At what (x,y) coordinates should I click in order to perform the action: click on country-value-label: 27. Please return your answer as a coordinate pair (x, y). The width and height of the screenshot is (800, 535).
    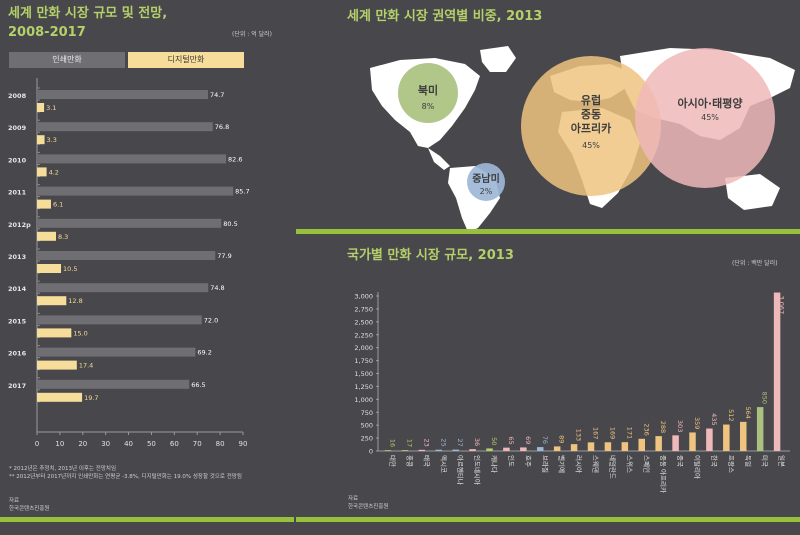
    Looking at the image, I should click on (460, 442).